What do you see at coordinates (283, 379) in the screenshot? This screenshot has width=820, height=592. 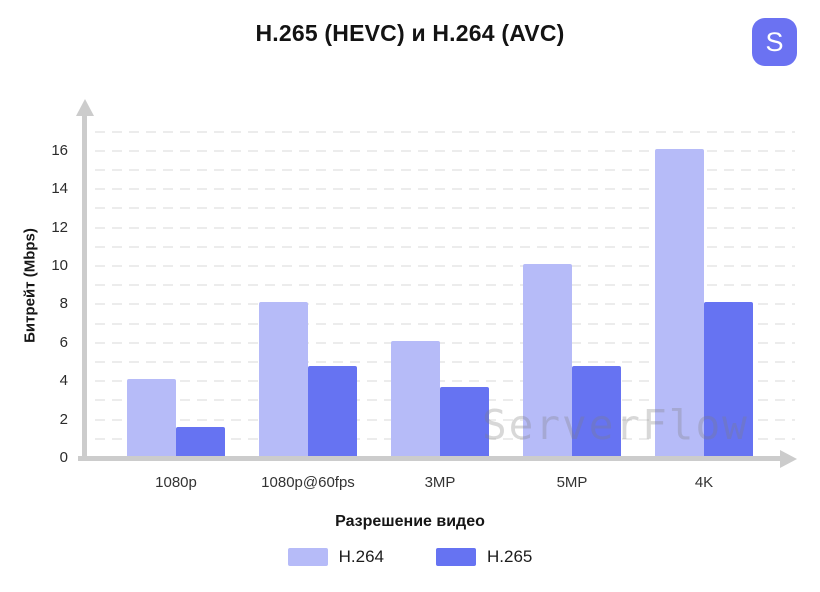 I see `bar-H.264-1080p@60fps` at bounding box center [283, 379].